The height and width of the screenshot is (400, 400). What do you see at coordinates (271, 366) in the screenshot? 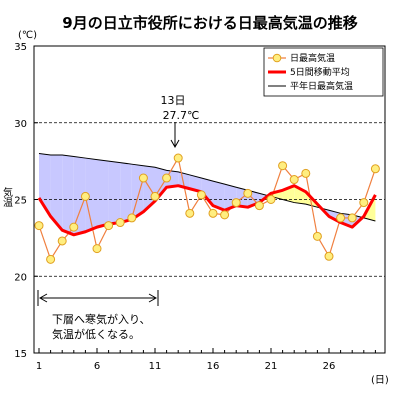
I see `x-tick-label-21: 21` at bounding box center [271, 366].